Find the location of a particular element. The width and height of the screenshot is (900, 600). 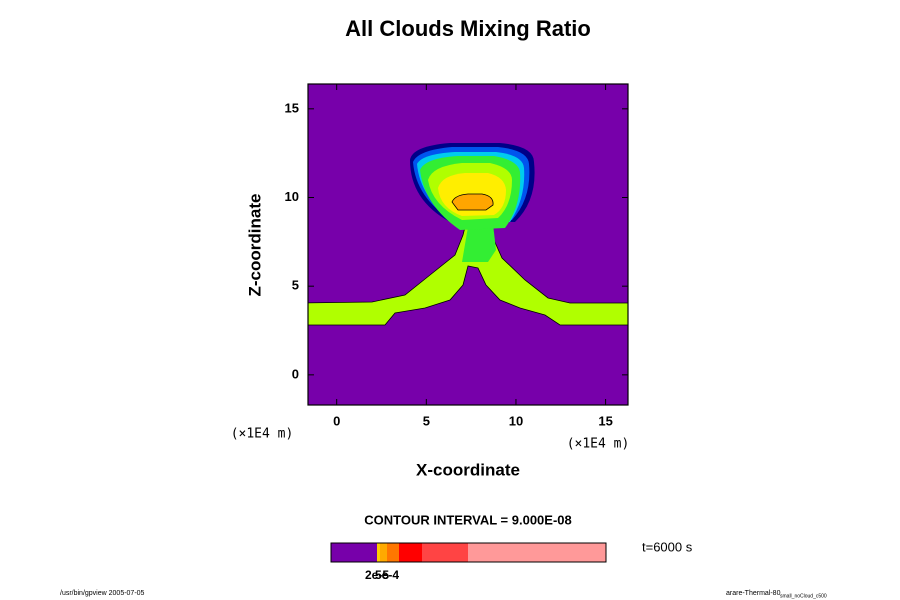

x-tick-label: 5 is located at coordinates (426, 420).